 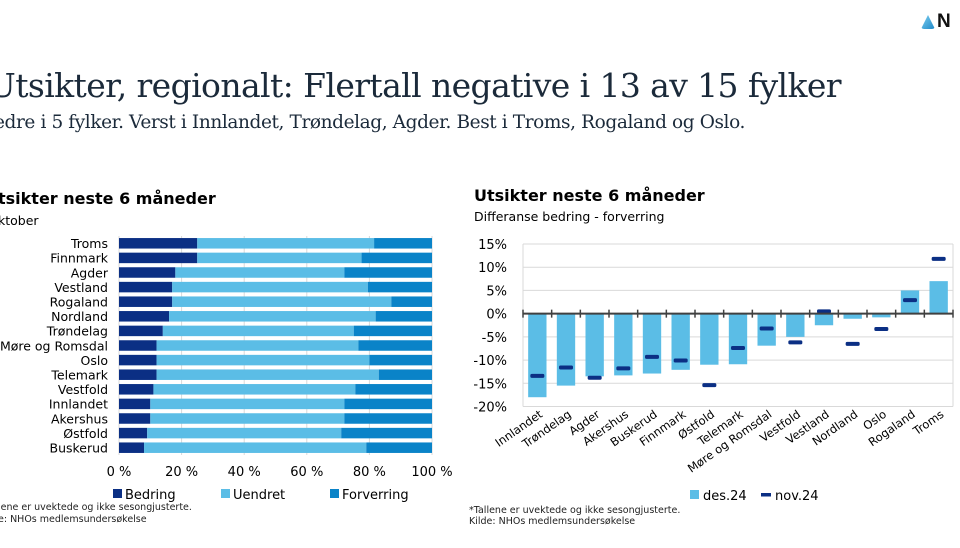 What do you see at coordinates (725, 496) in the screenshot?
I see `legend-label: des.24` at bounding box center [725, 496].